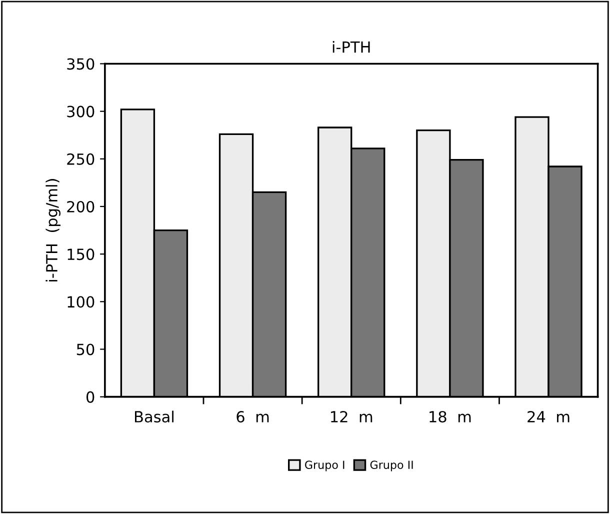 This screenshot has height=514, width=610. Describe the element at coordinates (324, 466) in the screenshot. I see `legend-label: Grupo I` at that location.